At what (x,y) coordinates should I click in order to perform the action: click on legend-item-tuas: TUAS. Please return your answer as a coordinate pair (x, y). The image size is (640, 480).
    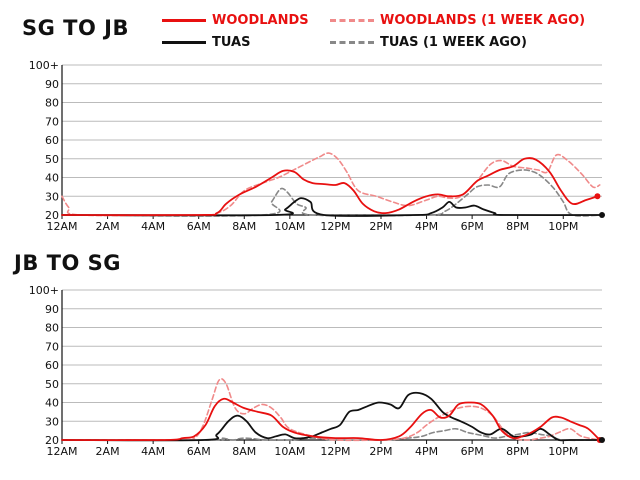
    Looking at the image, I should click on (206, 42).